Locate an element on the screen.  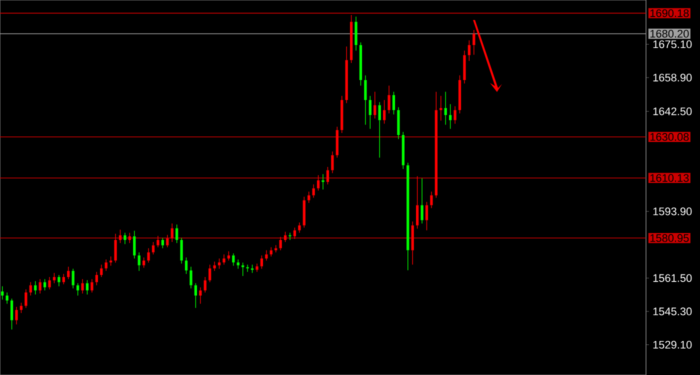
ref-line-label: 1690.18 is located at coordinates (669, 13).